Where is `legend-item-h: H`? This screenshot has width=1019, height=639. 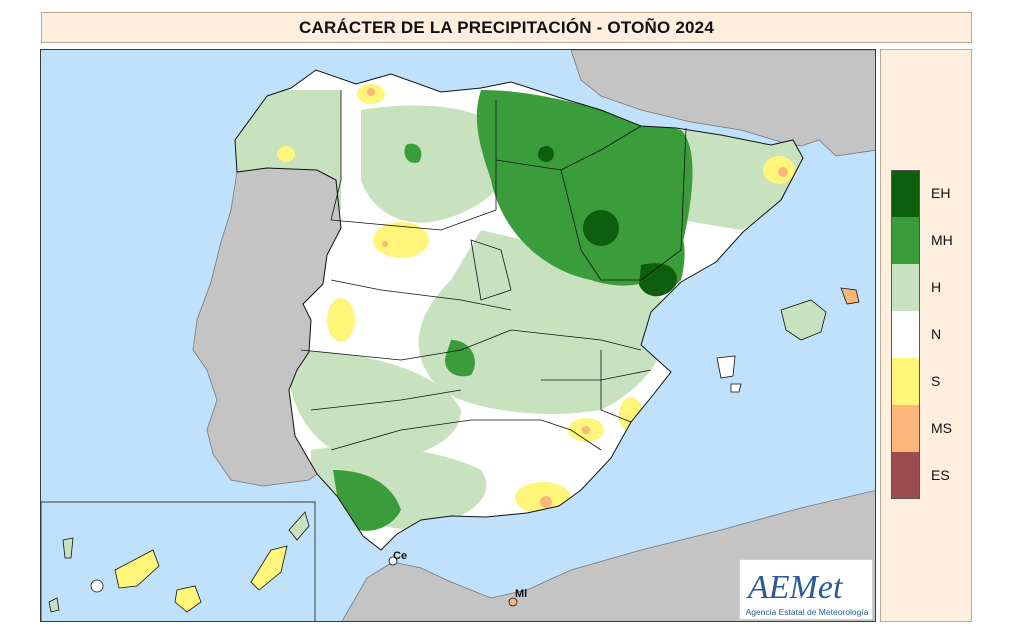 legend-item-h: H is located at coordinates (931, 287).